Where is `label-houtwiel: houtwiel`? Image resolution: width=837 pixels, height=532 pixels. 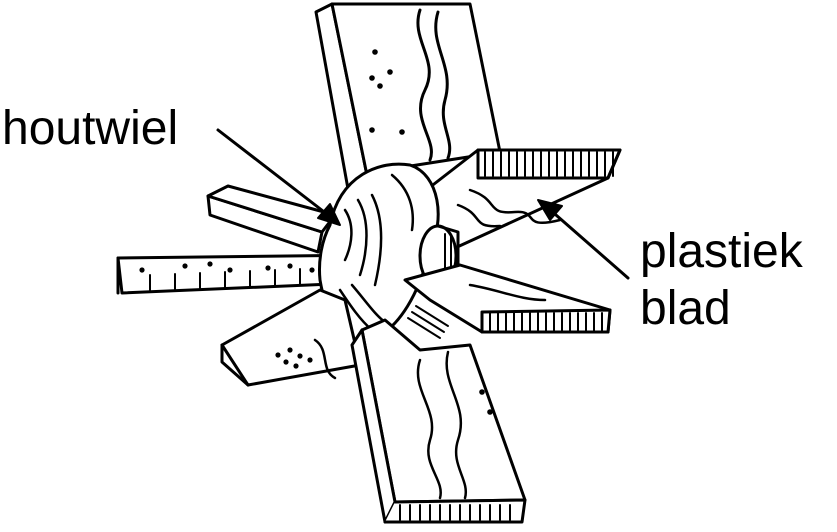
label-houtwiel: houtwiel is located at coordinates (90, 128).